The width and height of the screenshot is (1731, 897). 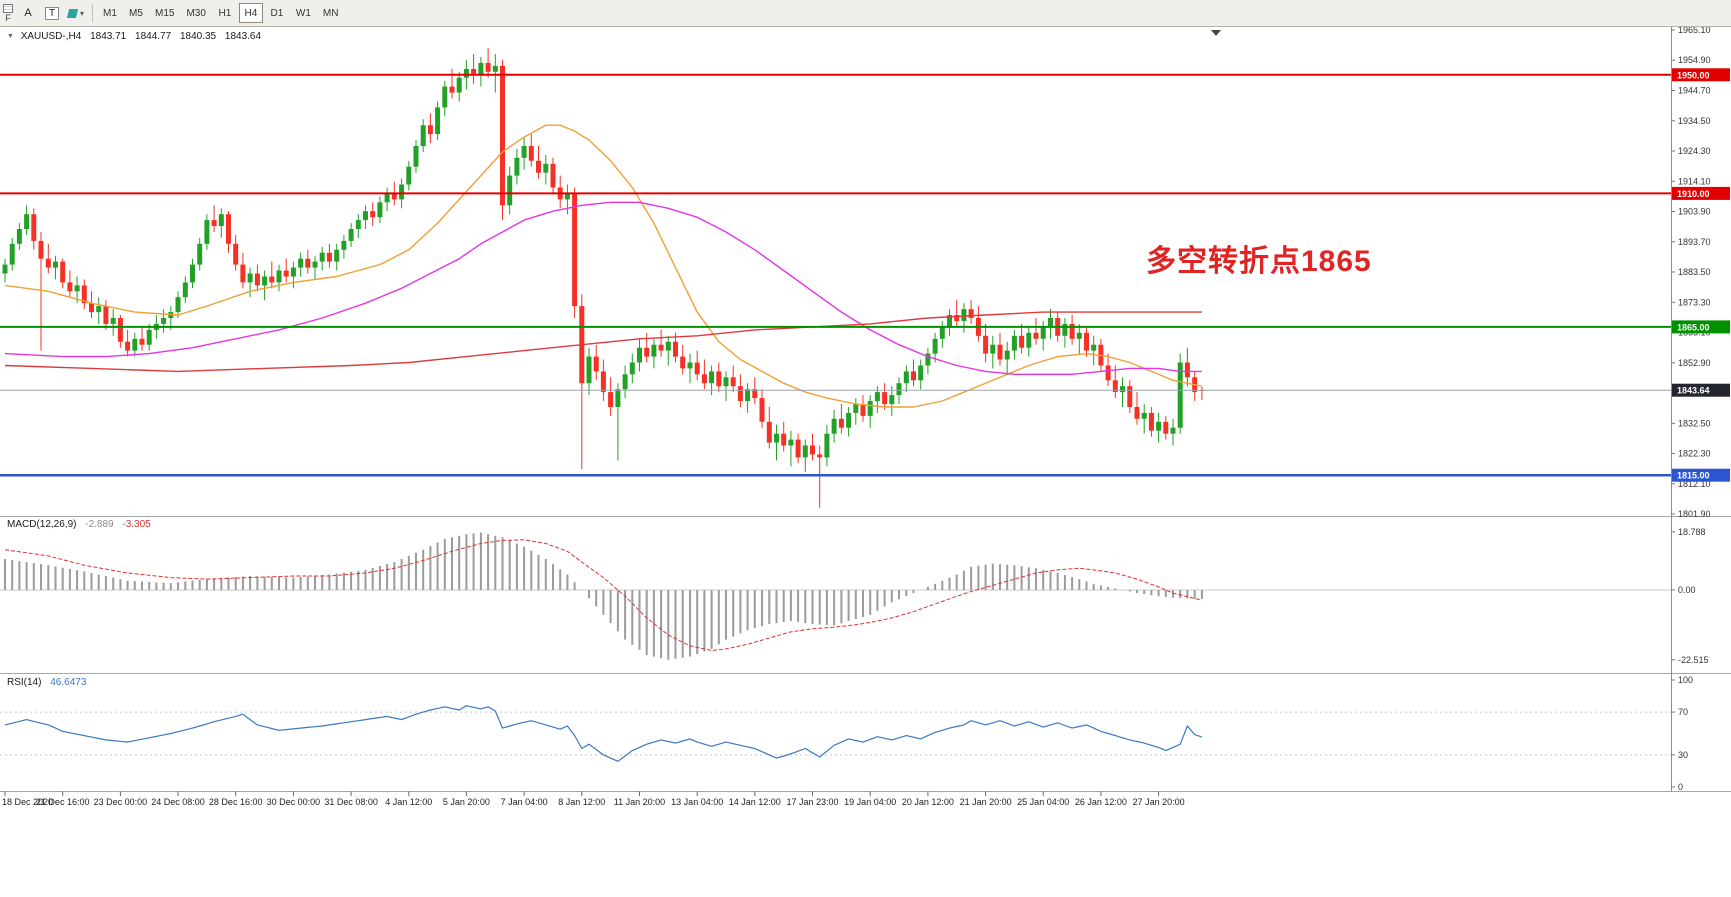 What do you see at coordinates (697, 802) in the screenshot?
I see `time-label: 13 Jan 04:00` at bounding box center [697, 802].